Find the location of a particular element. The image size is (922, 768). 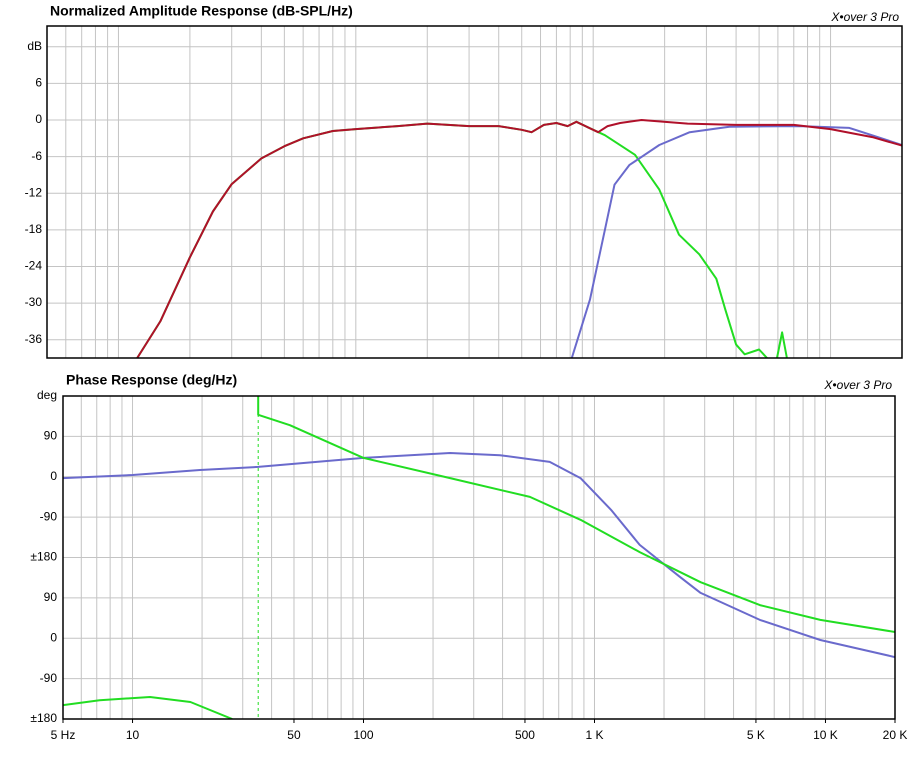

x-tick-label: 10 K is located at coordinates (825, 735).